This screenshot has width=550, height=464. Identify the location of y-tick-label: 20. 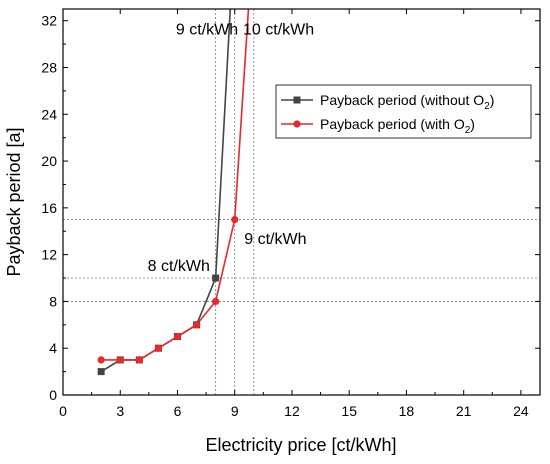
(49, 161).